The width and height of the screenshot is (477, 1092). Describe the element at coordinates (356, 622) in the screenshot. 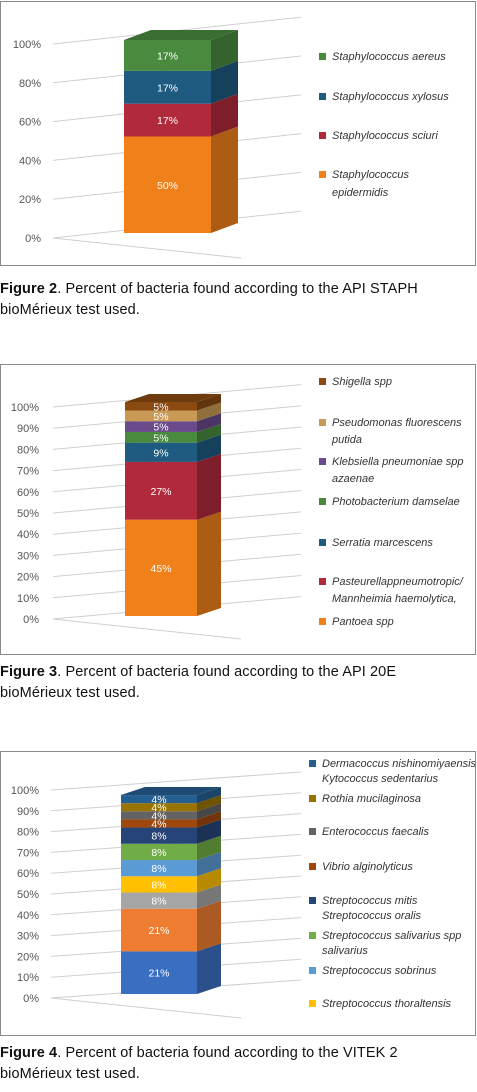

I see `legend-entry: Pantoea spp` at that location.